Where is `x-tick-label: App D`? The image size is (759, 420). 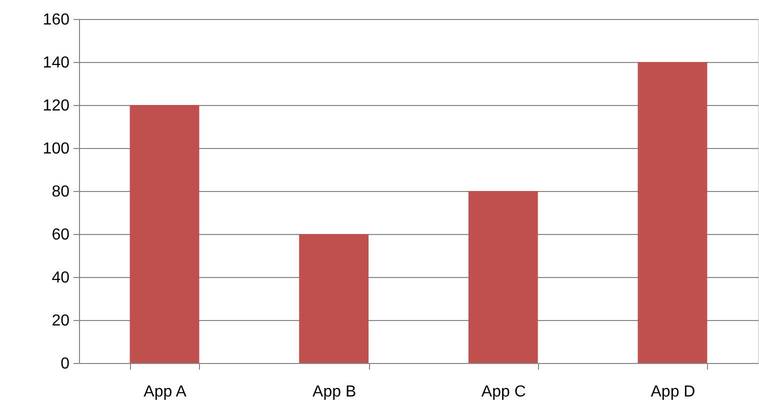 x-tick-label: App D is located at coordinates (673, 392).